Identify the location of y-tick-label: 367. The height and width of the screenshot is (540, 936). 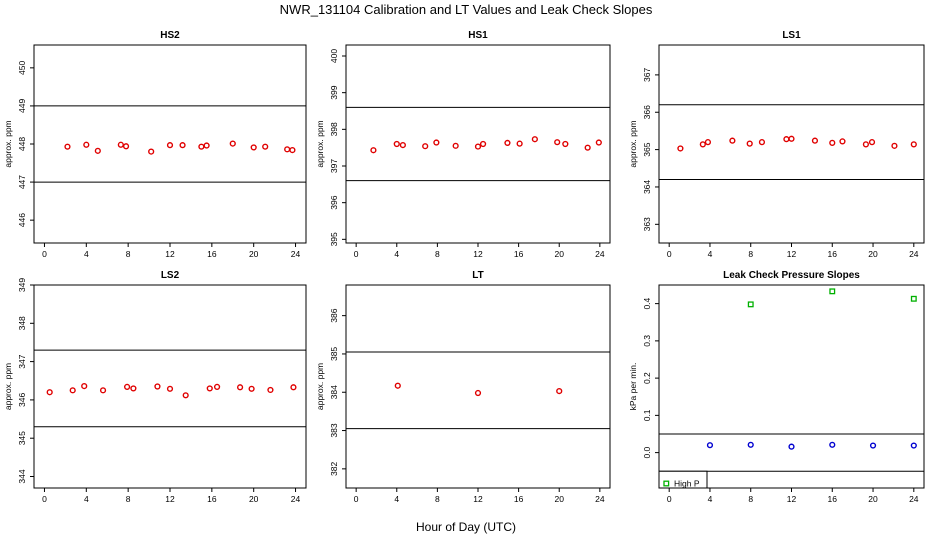
(647, 75).